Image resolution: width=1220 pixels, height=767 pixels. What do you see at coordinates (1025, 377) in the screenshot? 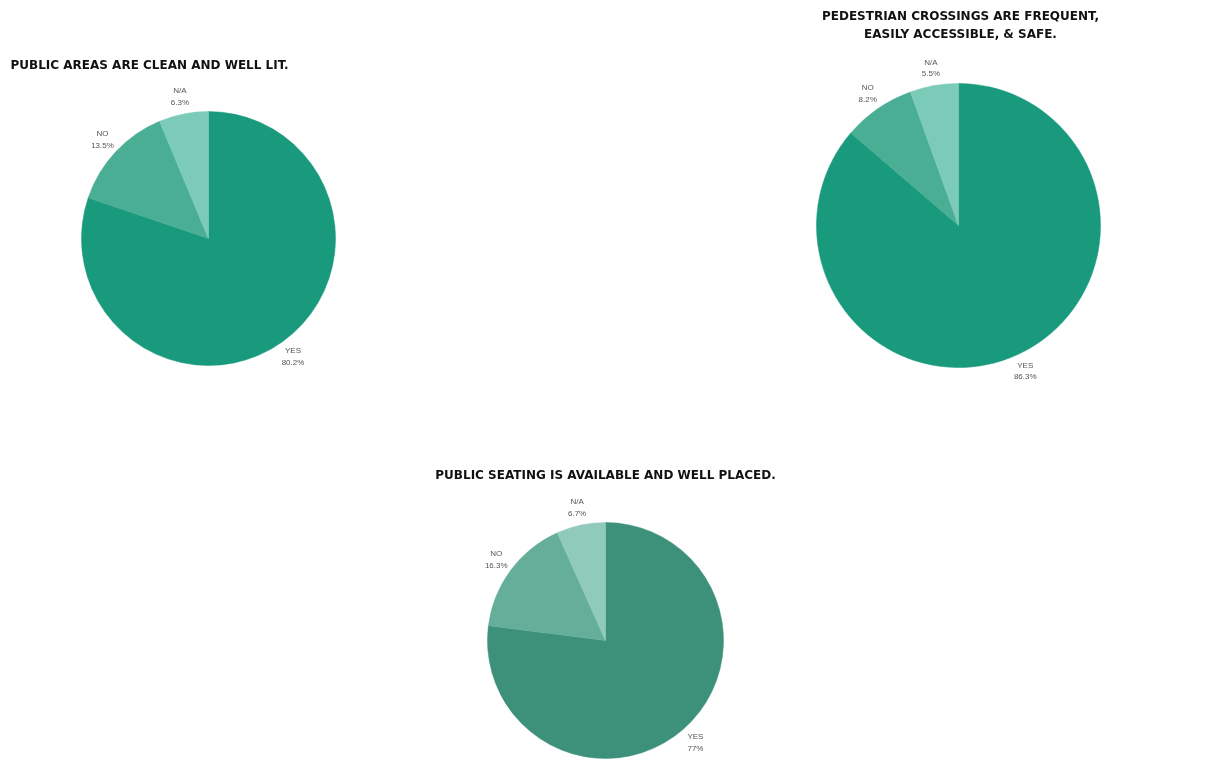
I see `data-label: 86.3%` at bounding box center [1025, 377].